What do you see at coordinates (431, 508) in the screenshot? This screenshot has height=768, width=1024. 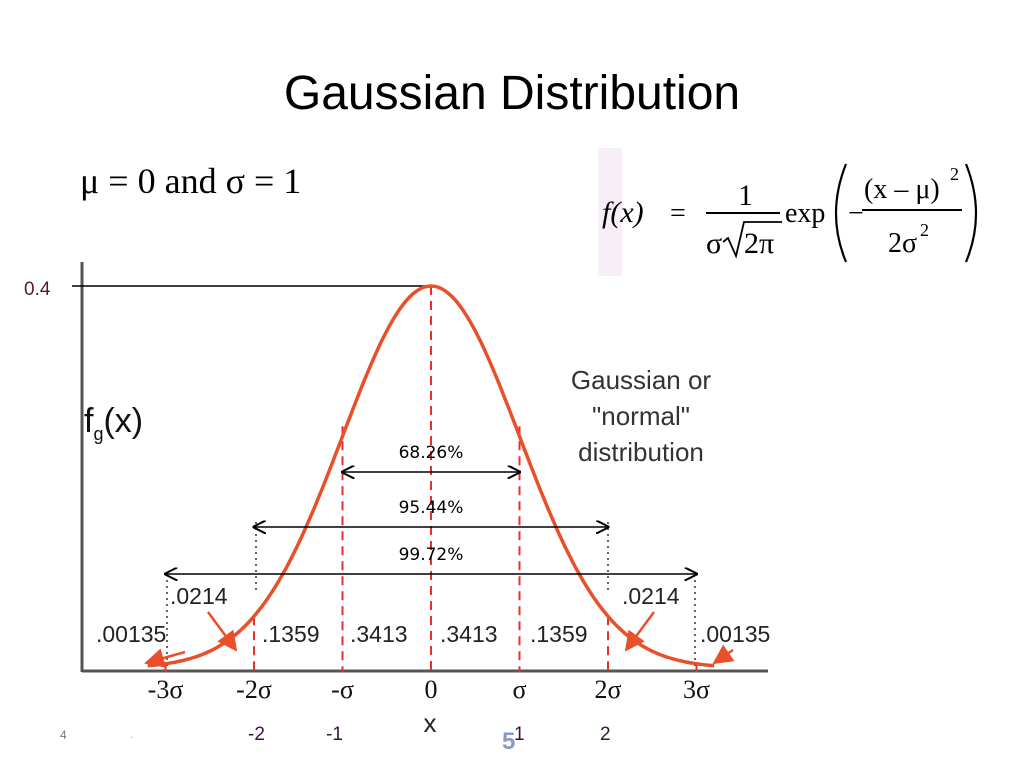 I see `range-label-1: 95.44%` at bounding box center [431, 508].